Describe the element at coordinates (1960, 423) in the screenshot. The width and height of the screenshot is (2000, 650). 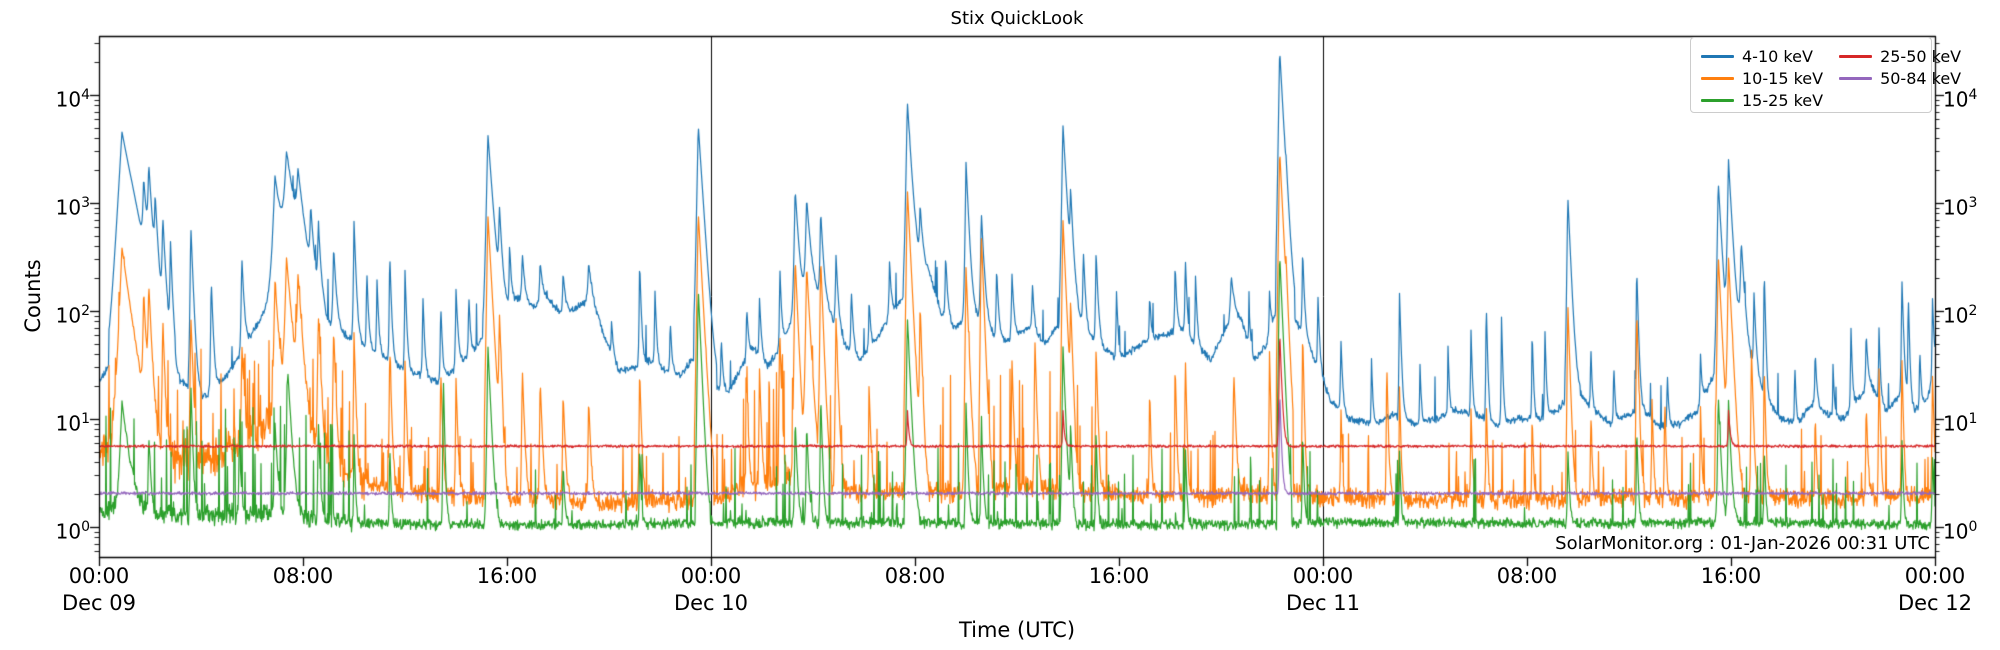
I see `y-tick-label-right: 101` at that location.